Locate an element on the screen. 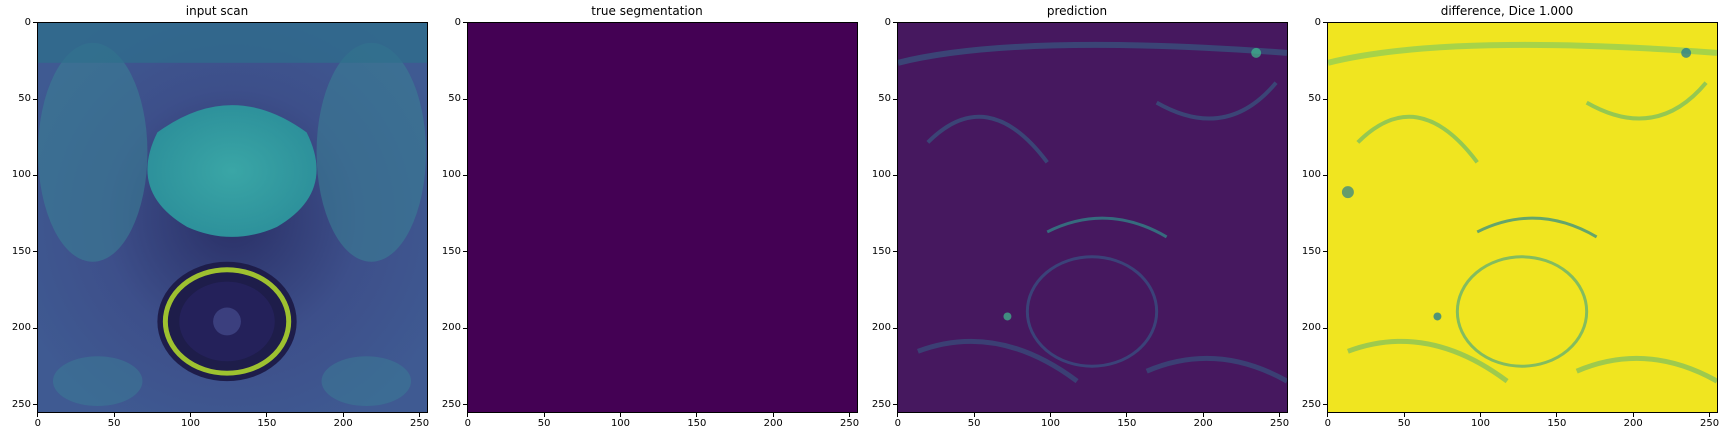 The height and width of the screenshot is (432, 1728). panel-title: prediction is located at coordinates (1077, 11).